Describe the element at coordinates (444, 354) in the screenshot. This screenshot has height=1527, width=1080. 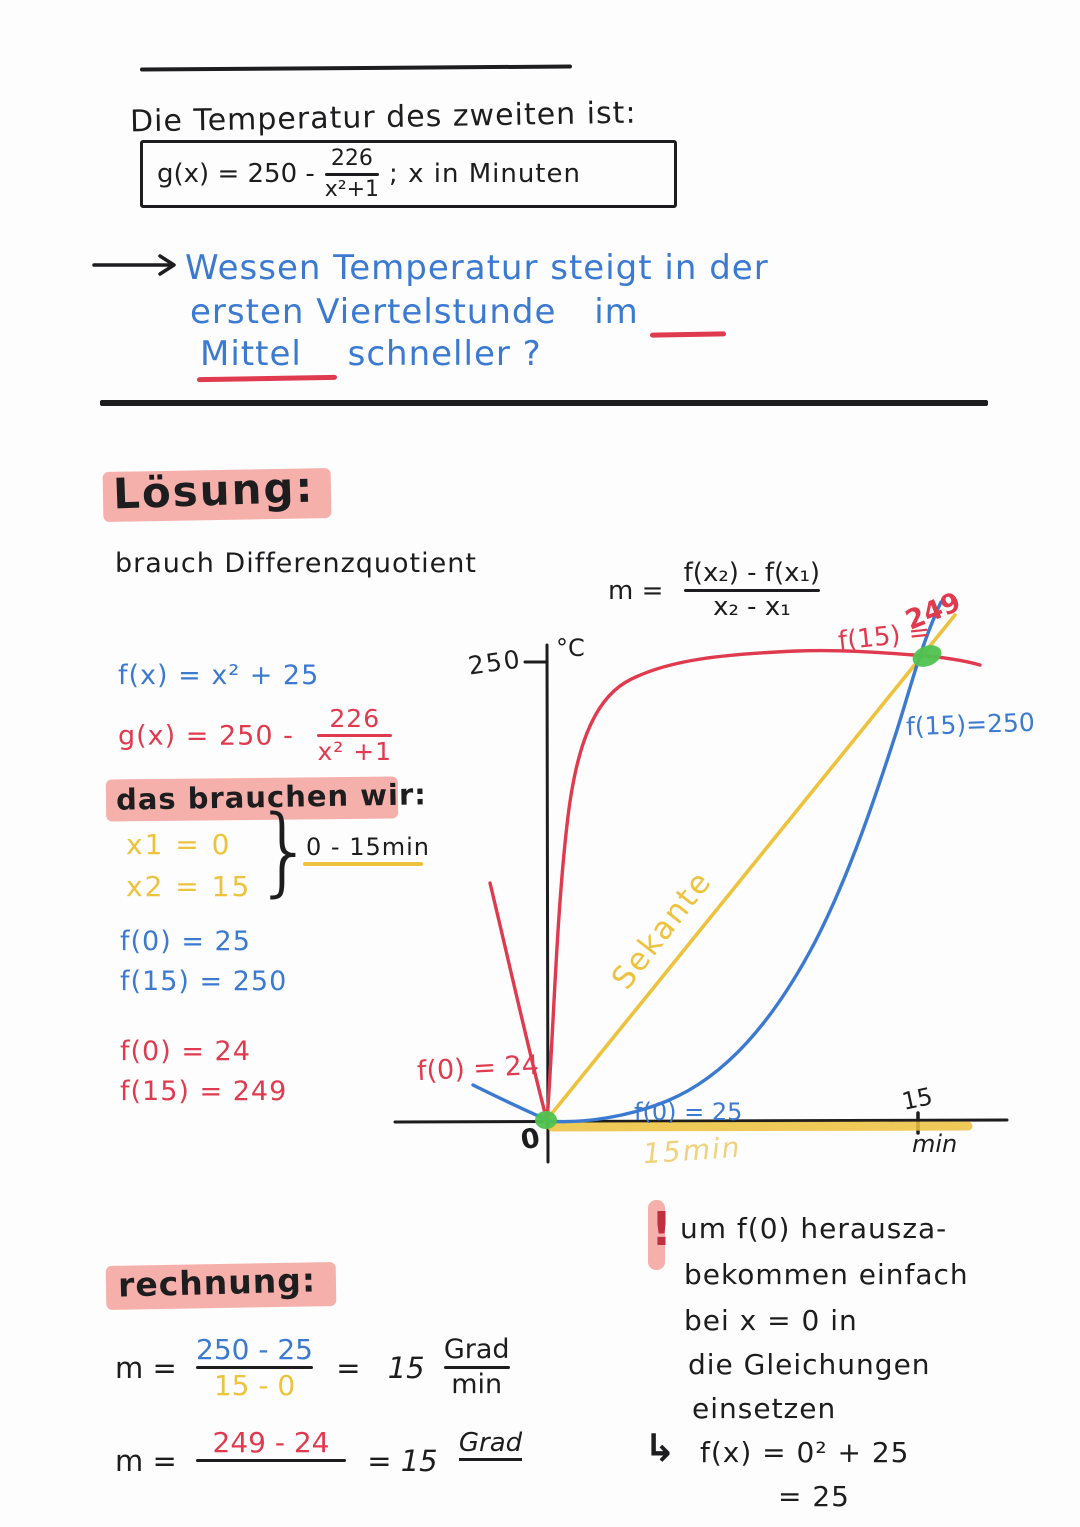
I see `question-line-3-text: schneller ?` at that location.